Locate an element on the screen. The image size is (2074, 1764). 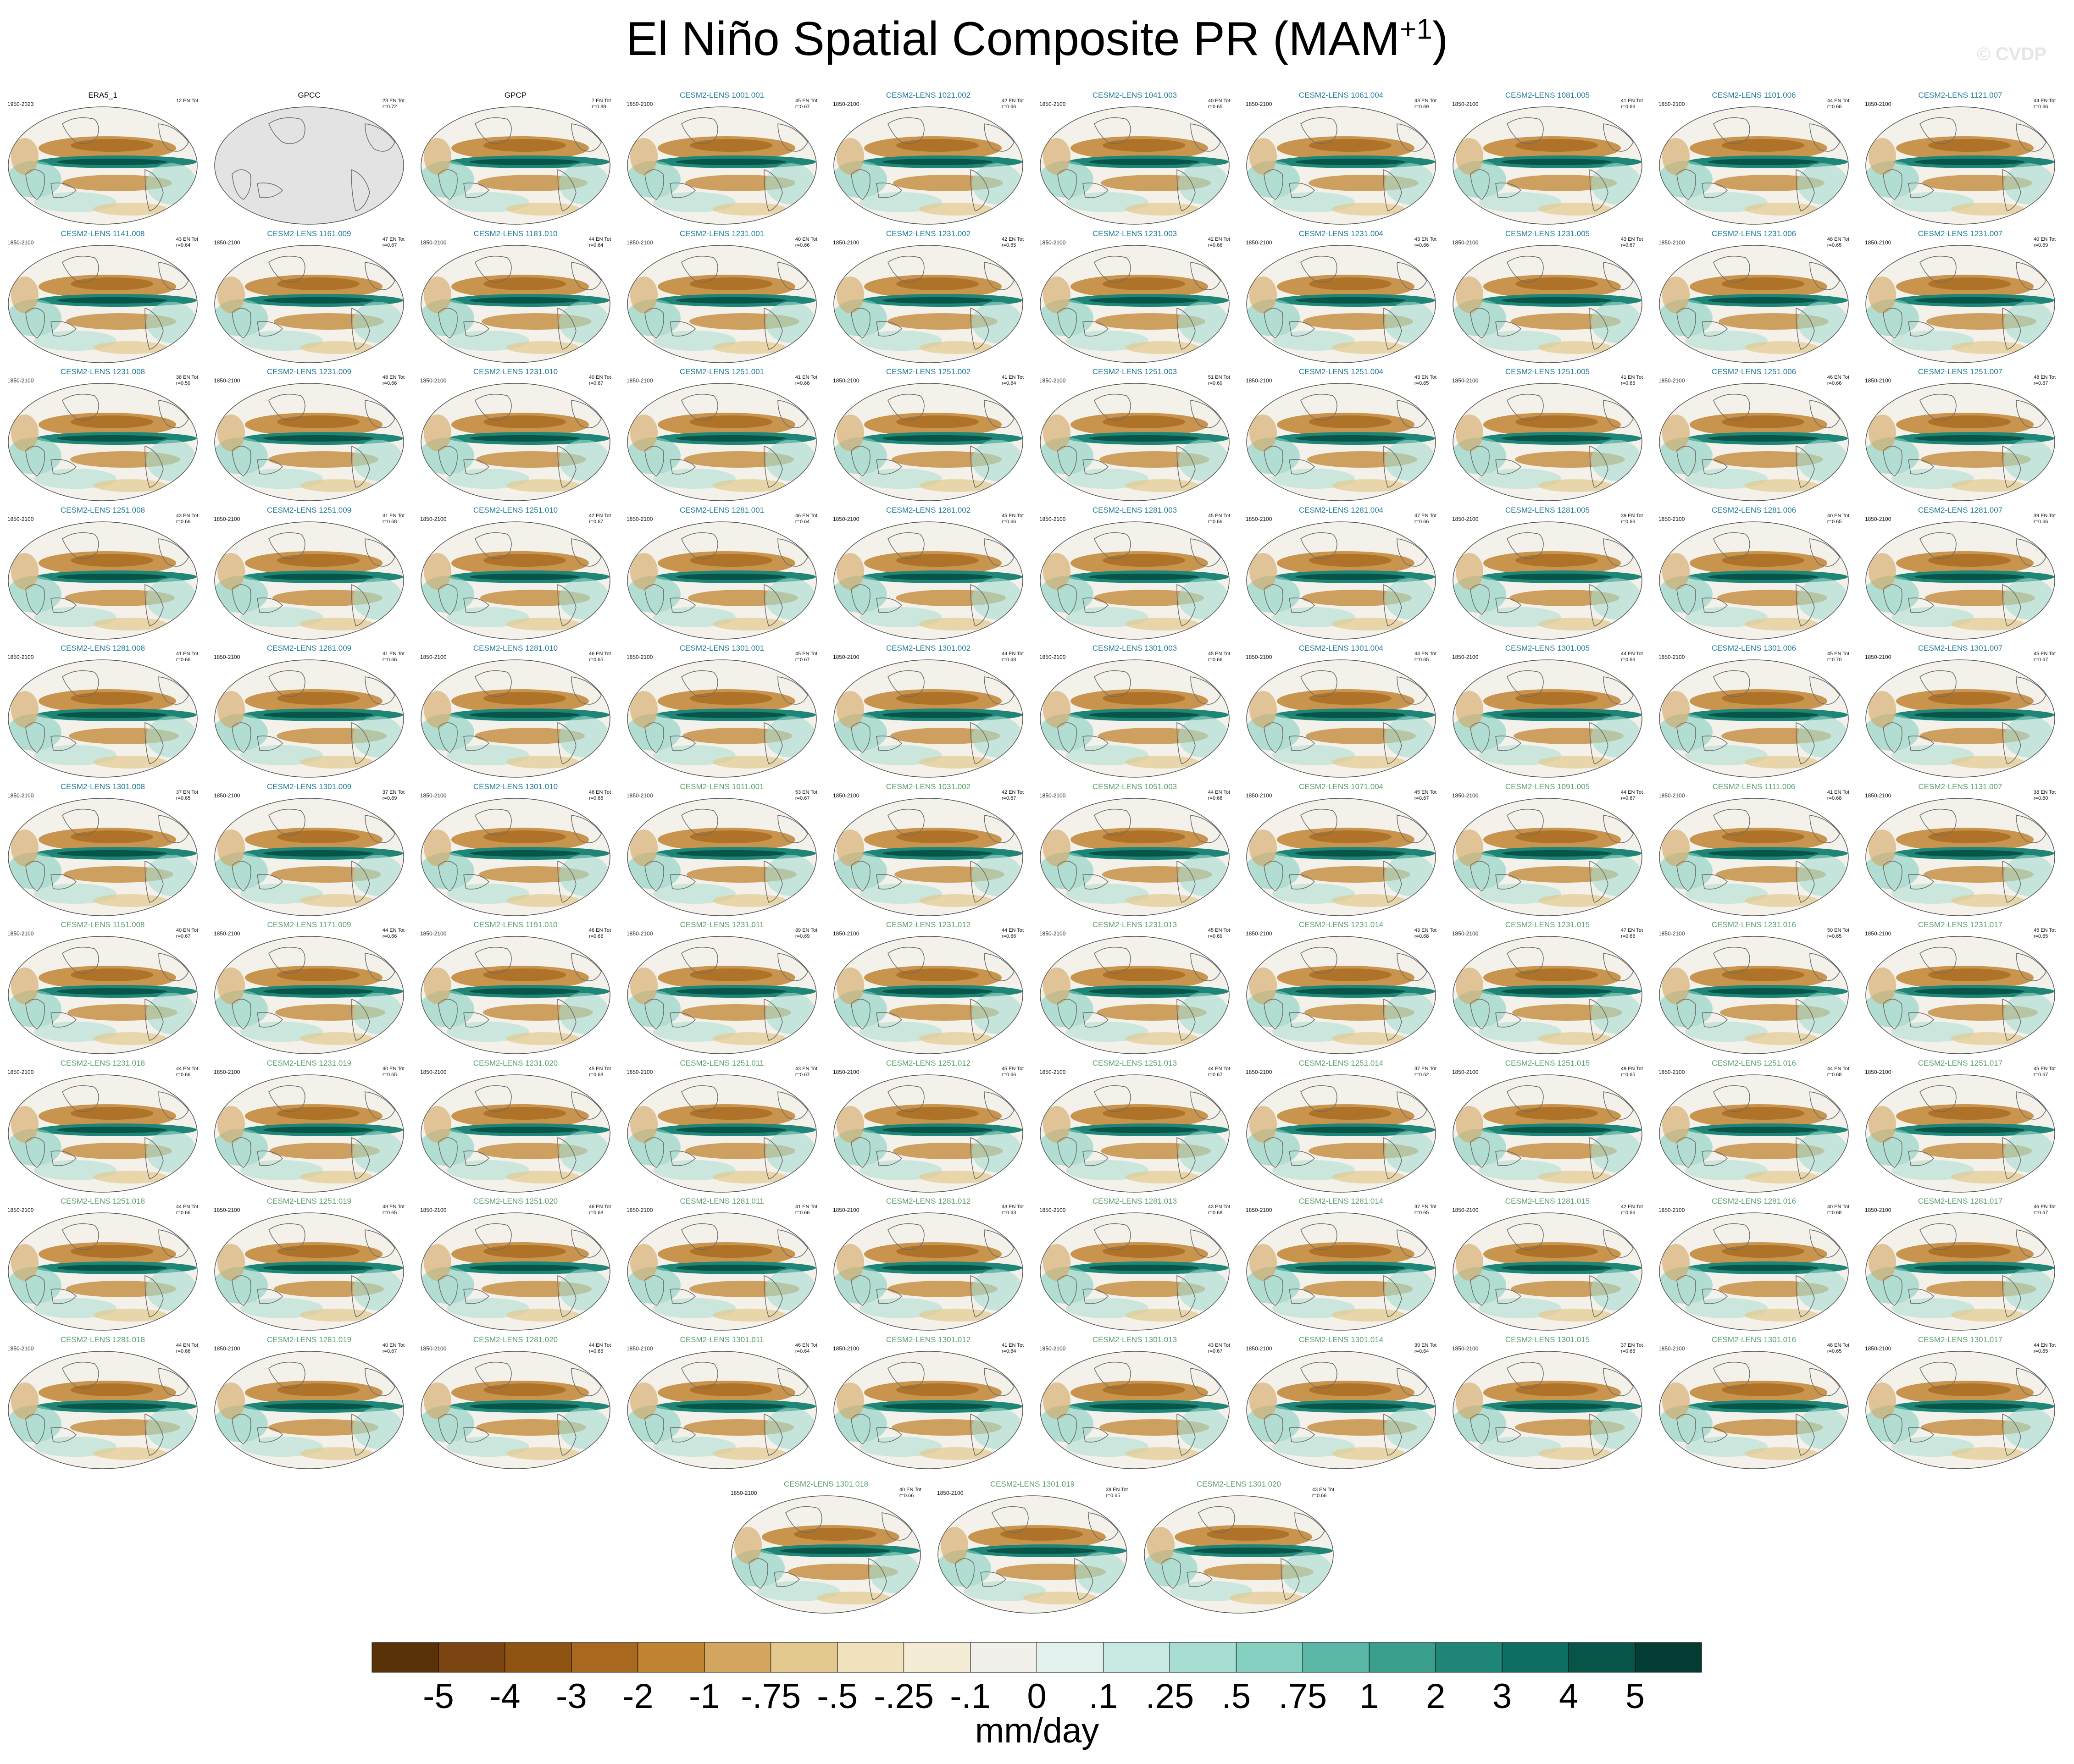
panel-title: CESM2-LENS 1281.016 is located at coordinates (1754, 1201).